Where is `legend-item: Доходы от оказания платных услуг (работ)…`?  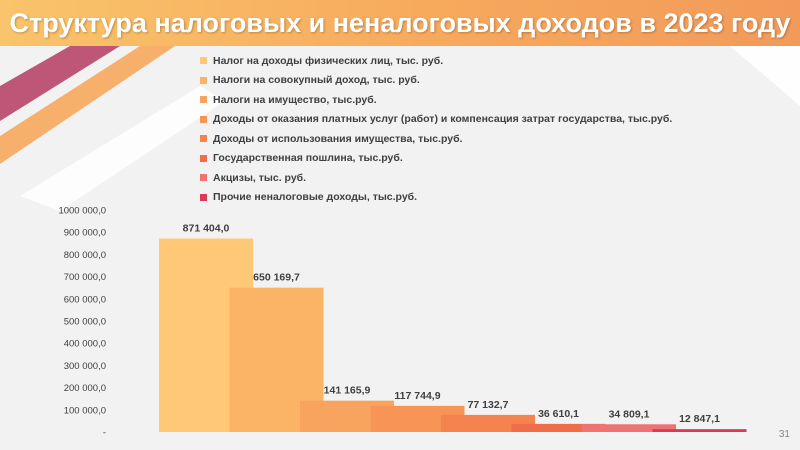 legend-item: Доходы от оказания платных услуг (работ)… is located at coordinates (480, 120).